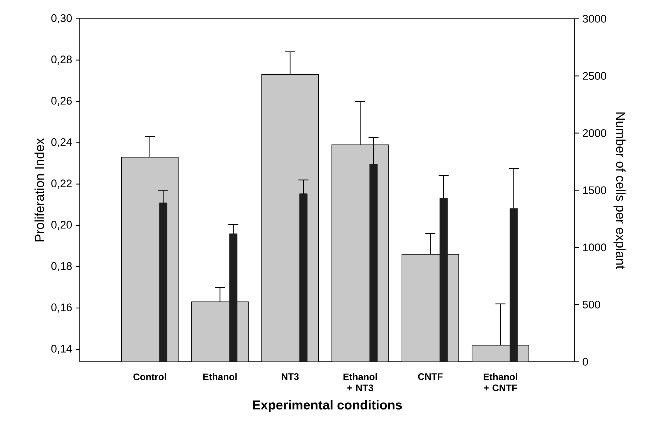  I want to click on x-tick-label: CNTF, so click(430, 377).